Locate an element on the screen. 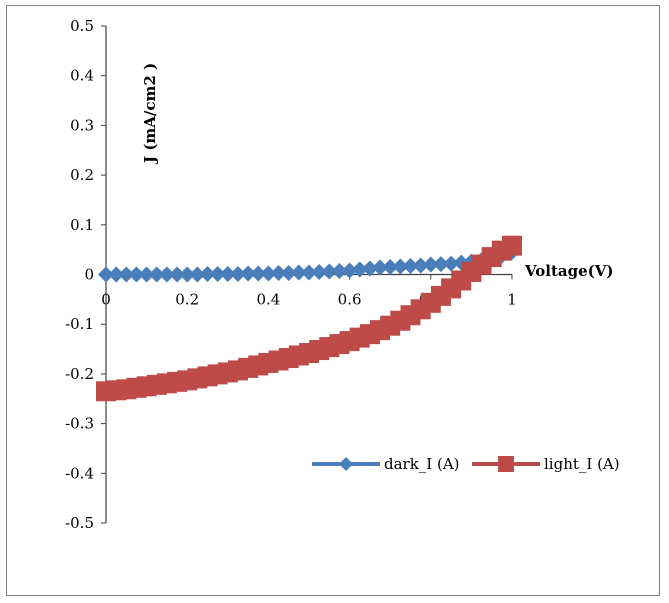 This screenshot has width=669, height=603. legend-item-0: dark_I (A) is located at coordinates (386, 464).